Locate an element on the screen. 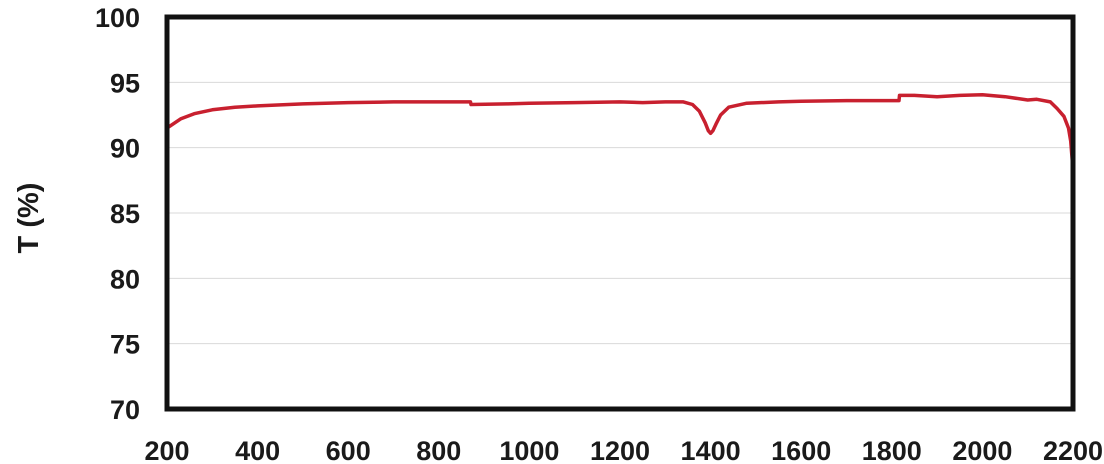 The image size is (1104, 464). x-tick-600: 600 is located at coordinates (348, 450).